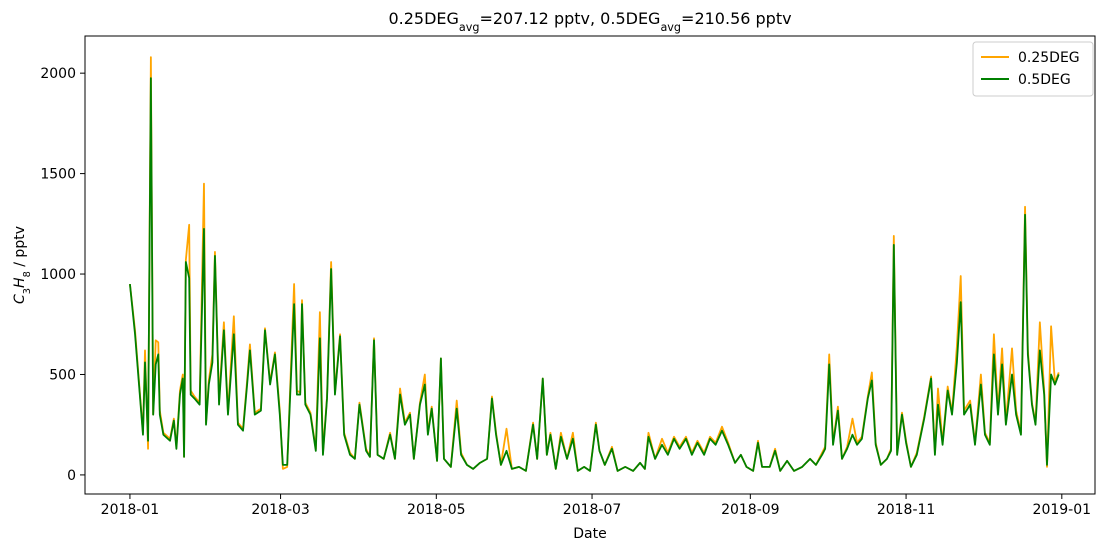  Describe the element at coordinates (280, 510) in the screenshot. I see `x-tick-label: 2018-03` at that location.